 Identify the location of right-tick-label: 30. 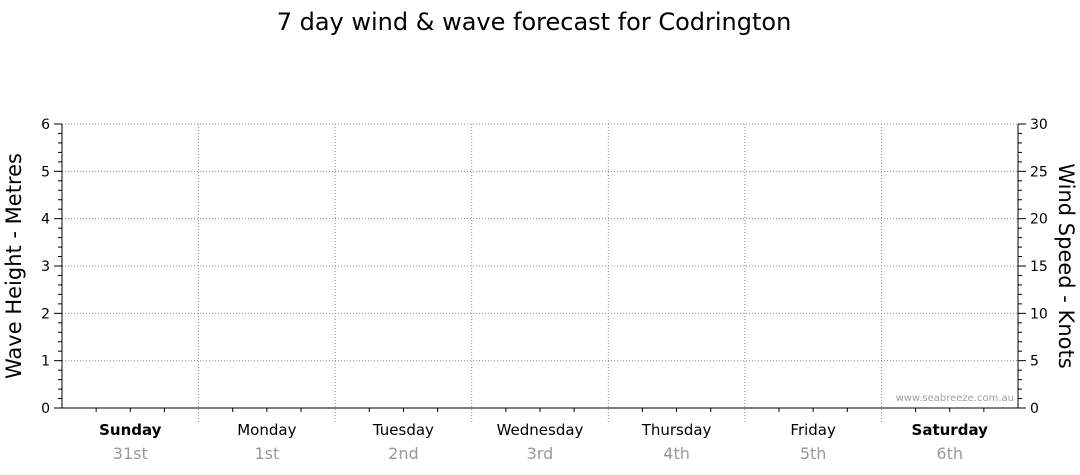
(1039, 125).